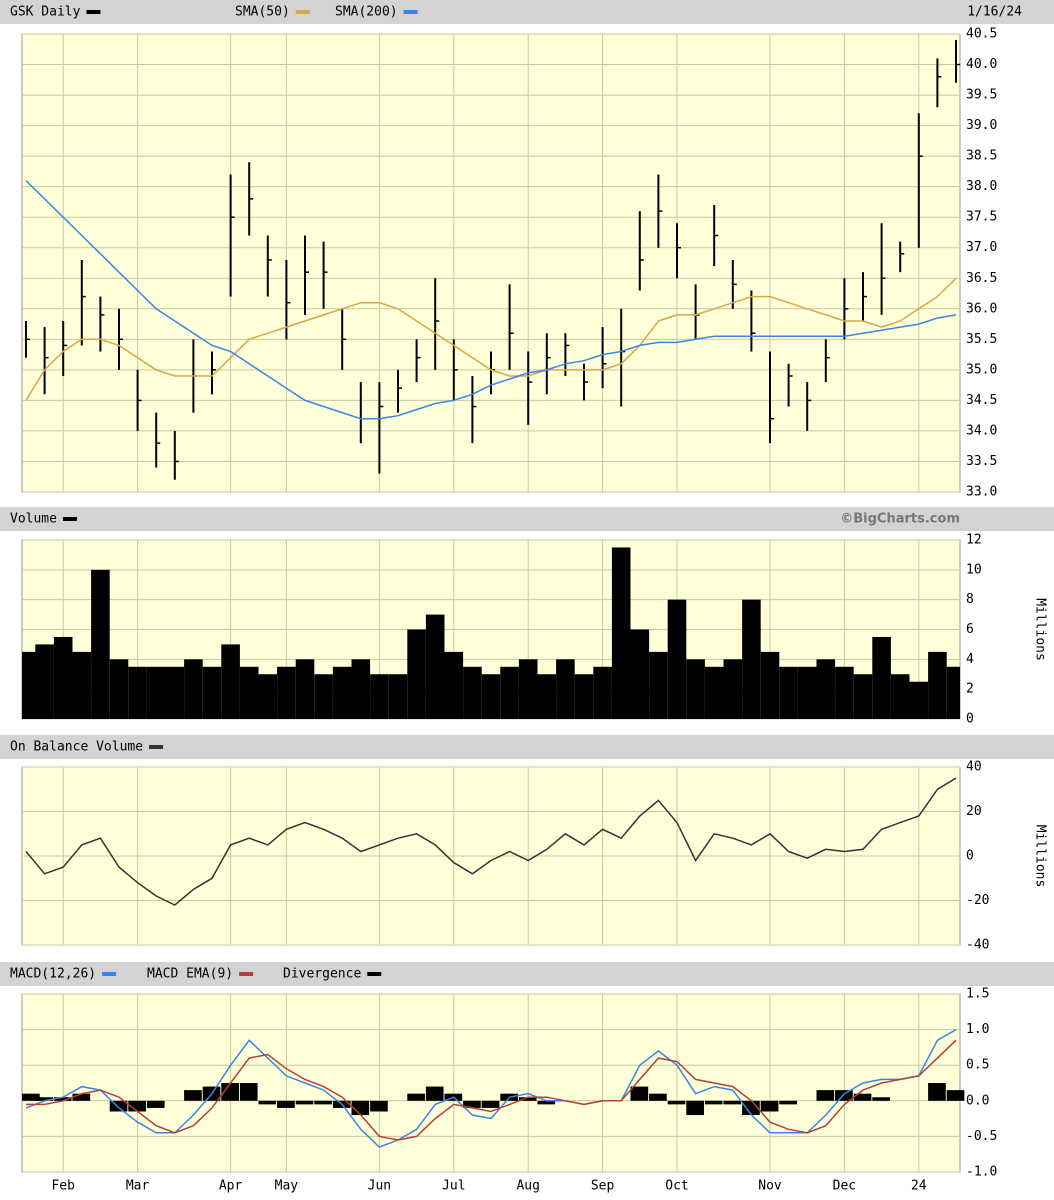 The width and height of the screenshot is (1054, 1200). What do you see at coordinates (919, 1186) in the screenshot?
I see `x-tick-label: 24` at bounding box center [919, 1186].